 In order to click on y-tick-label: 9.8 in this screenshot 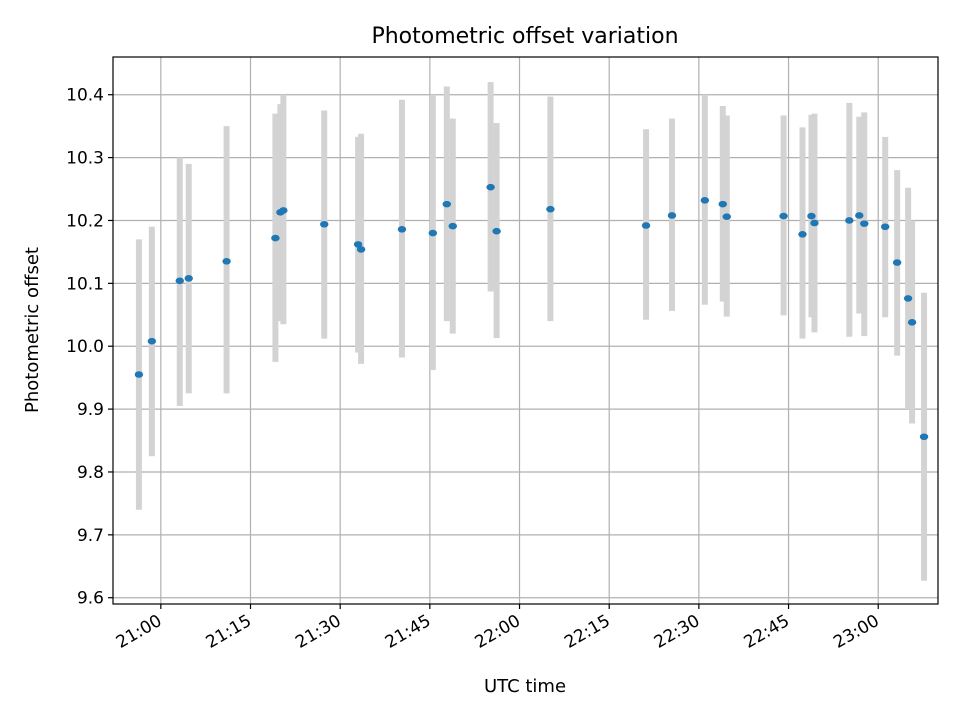, I will do `click(90, 473)`.